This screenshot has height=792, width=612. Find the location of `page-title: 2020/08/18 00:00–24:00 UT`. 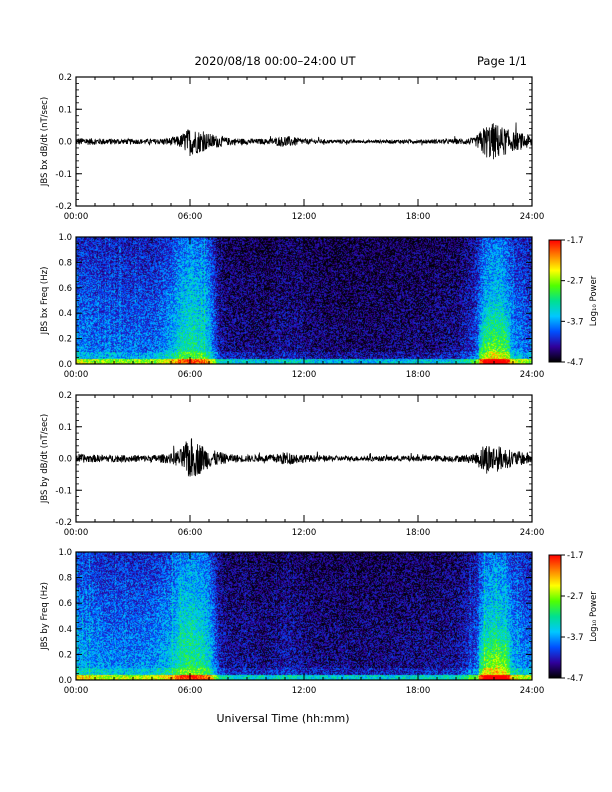

page-title: 2020/08/18 00:00–24:00 UT is located at coordinates (275, 61).